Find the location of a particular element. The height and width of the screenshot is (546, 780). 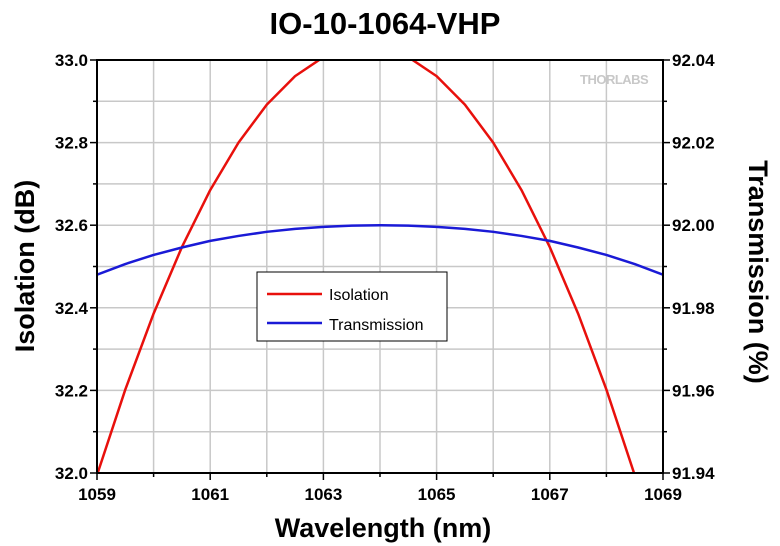

y2-tick-label: 91.96 is located at coordinates (693, 390).